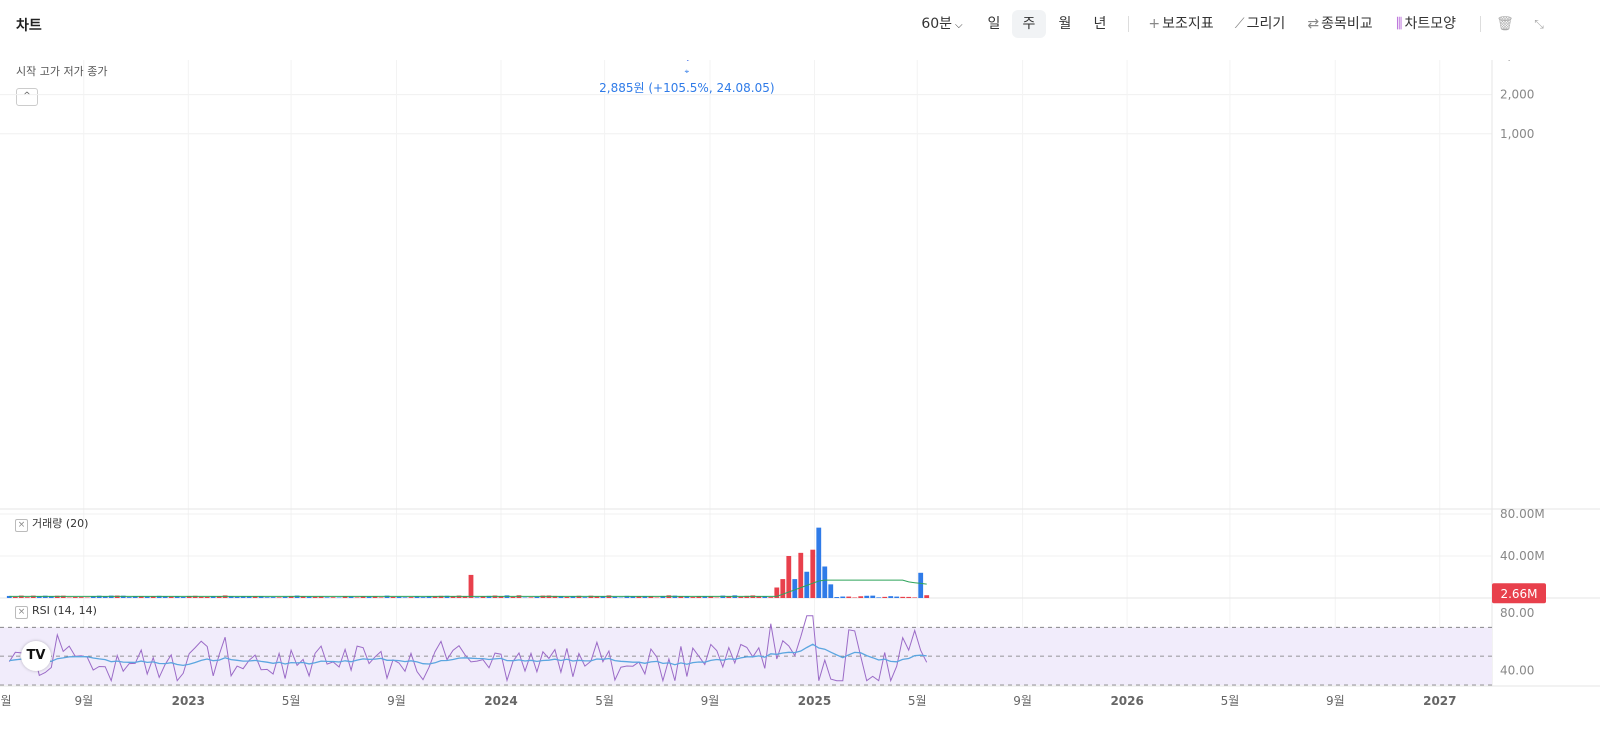  Describe the element at coordinates (1340, 24) in the screenshot. I see `compare-button: ⇄ 종목비교` at that location.